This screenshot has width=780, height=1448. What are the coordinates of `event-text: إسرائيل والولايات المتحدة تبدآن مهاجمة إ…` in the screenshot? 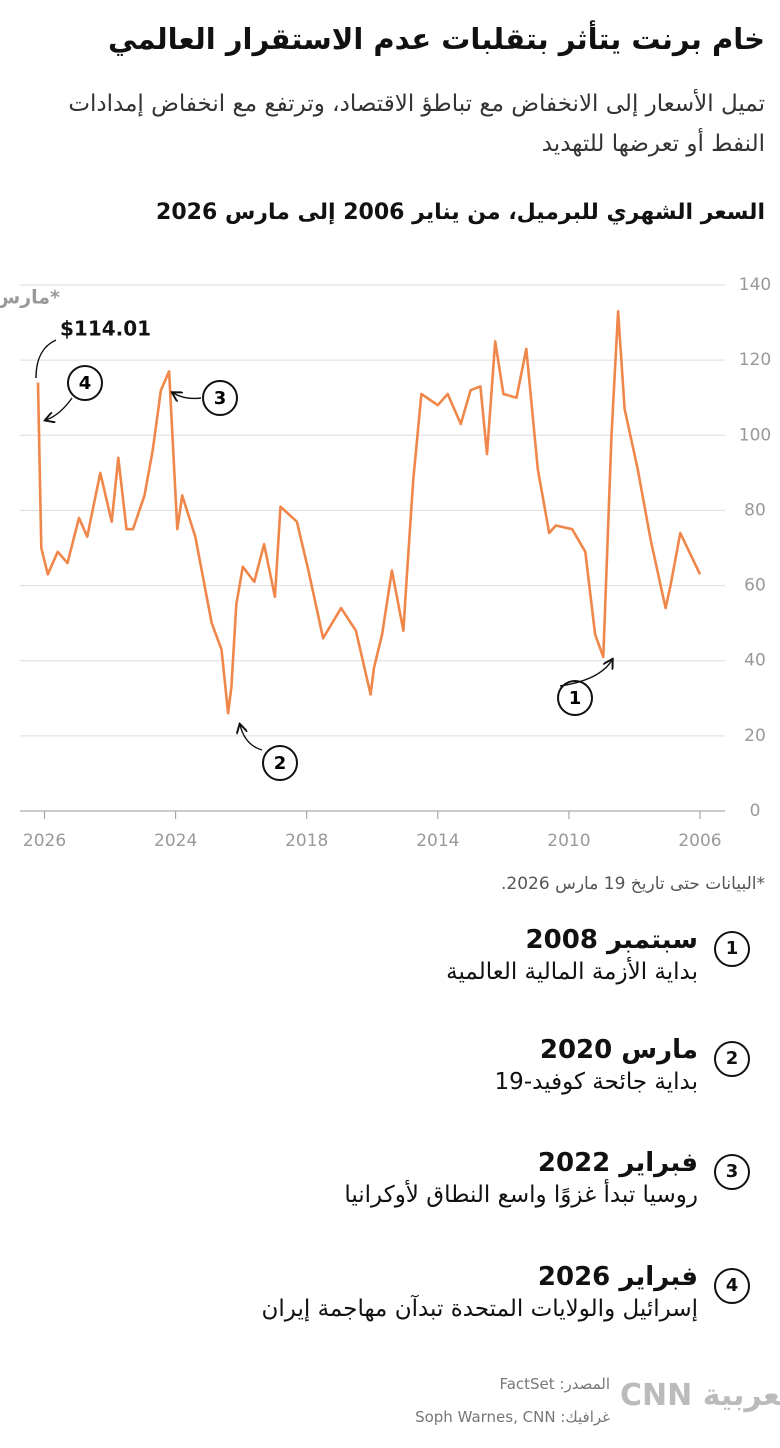 It's located at (479, 1309).